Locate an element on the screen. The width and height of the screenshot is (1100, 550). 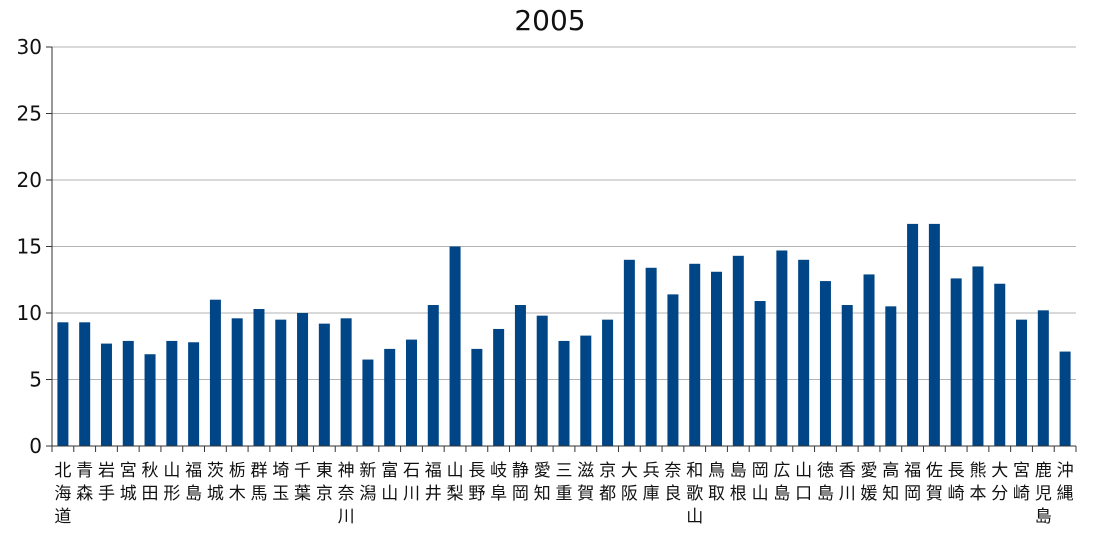
x-tick-label: 奈良 is located at coordinates (672, 482).